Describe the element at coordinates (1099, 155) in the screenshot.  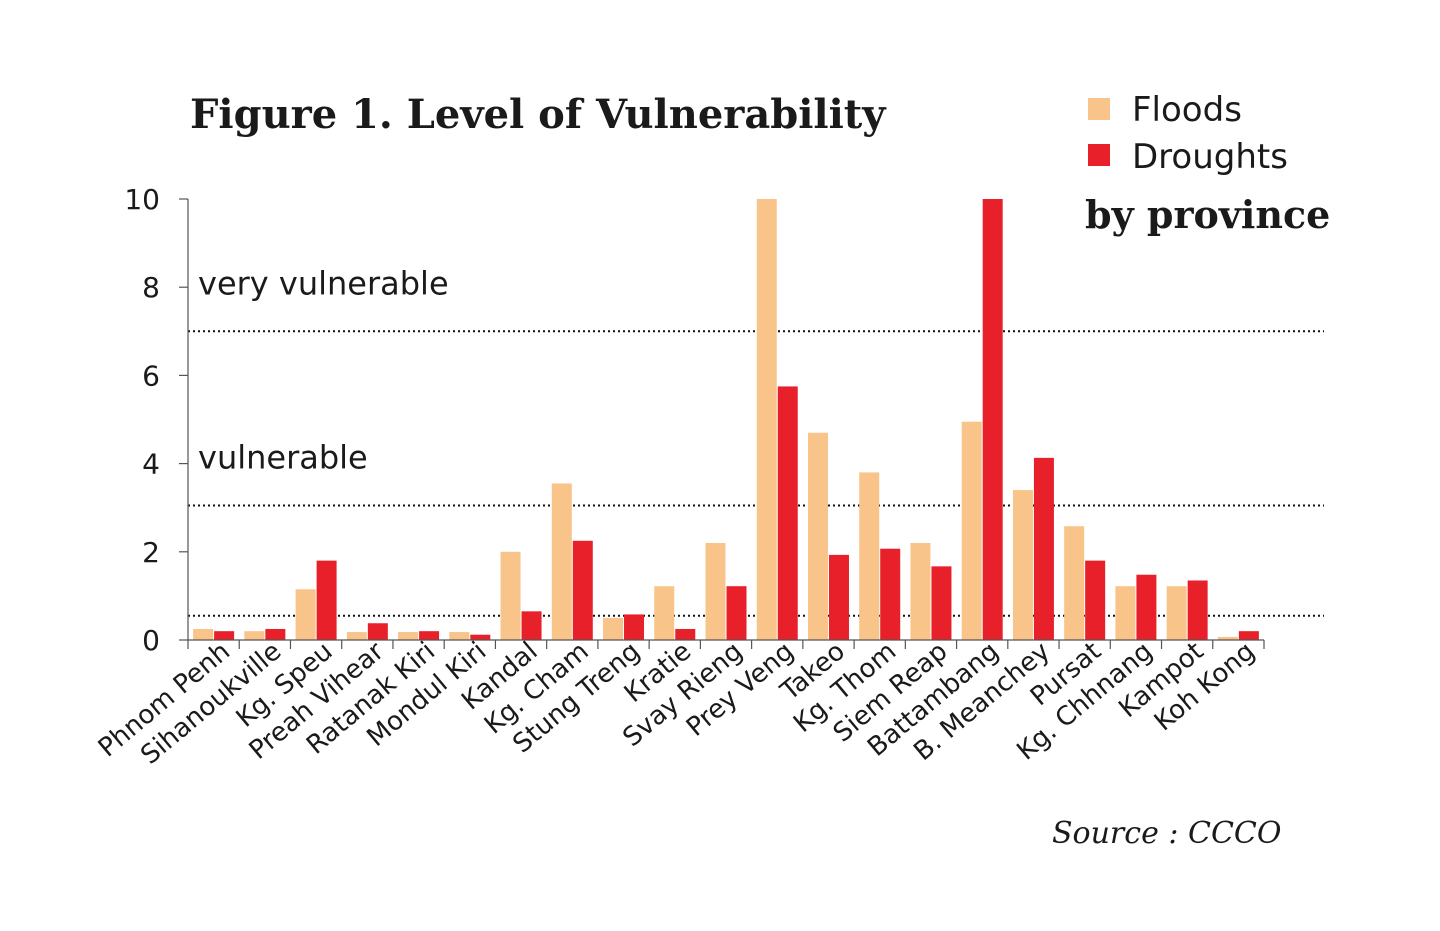
I see `legend-swatch-droughts` at that location.